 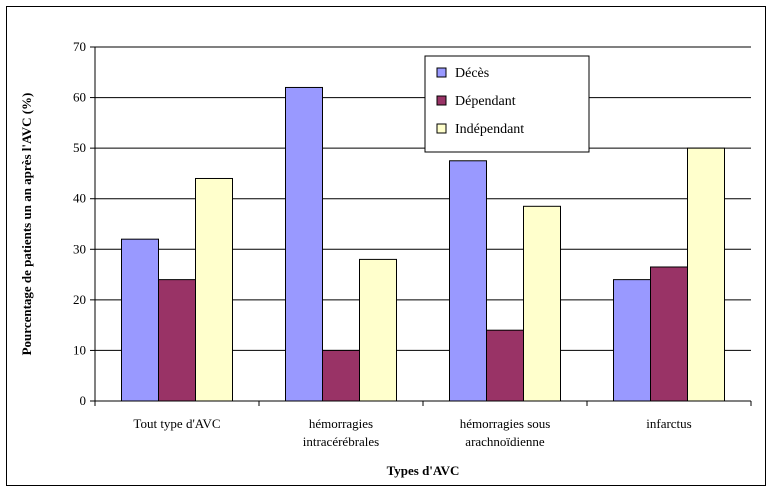 What do you see at coordinates (341, 423) in the screenshot?
I see `x-tick-label: hémorragies` at bounding box center [341, 423].